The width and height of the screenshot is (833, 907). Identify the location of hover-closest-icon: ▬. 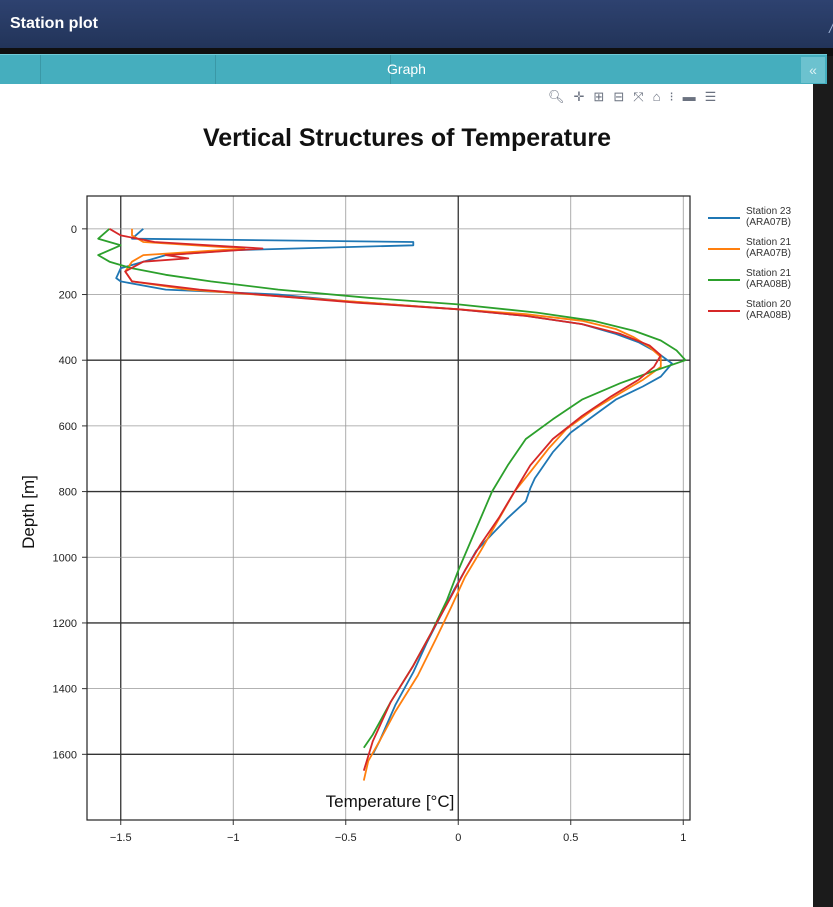
(689, 96).